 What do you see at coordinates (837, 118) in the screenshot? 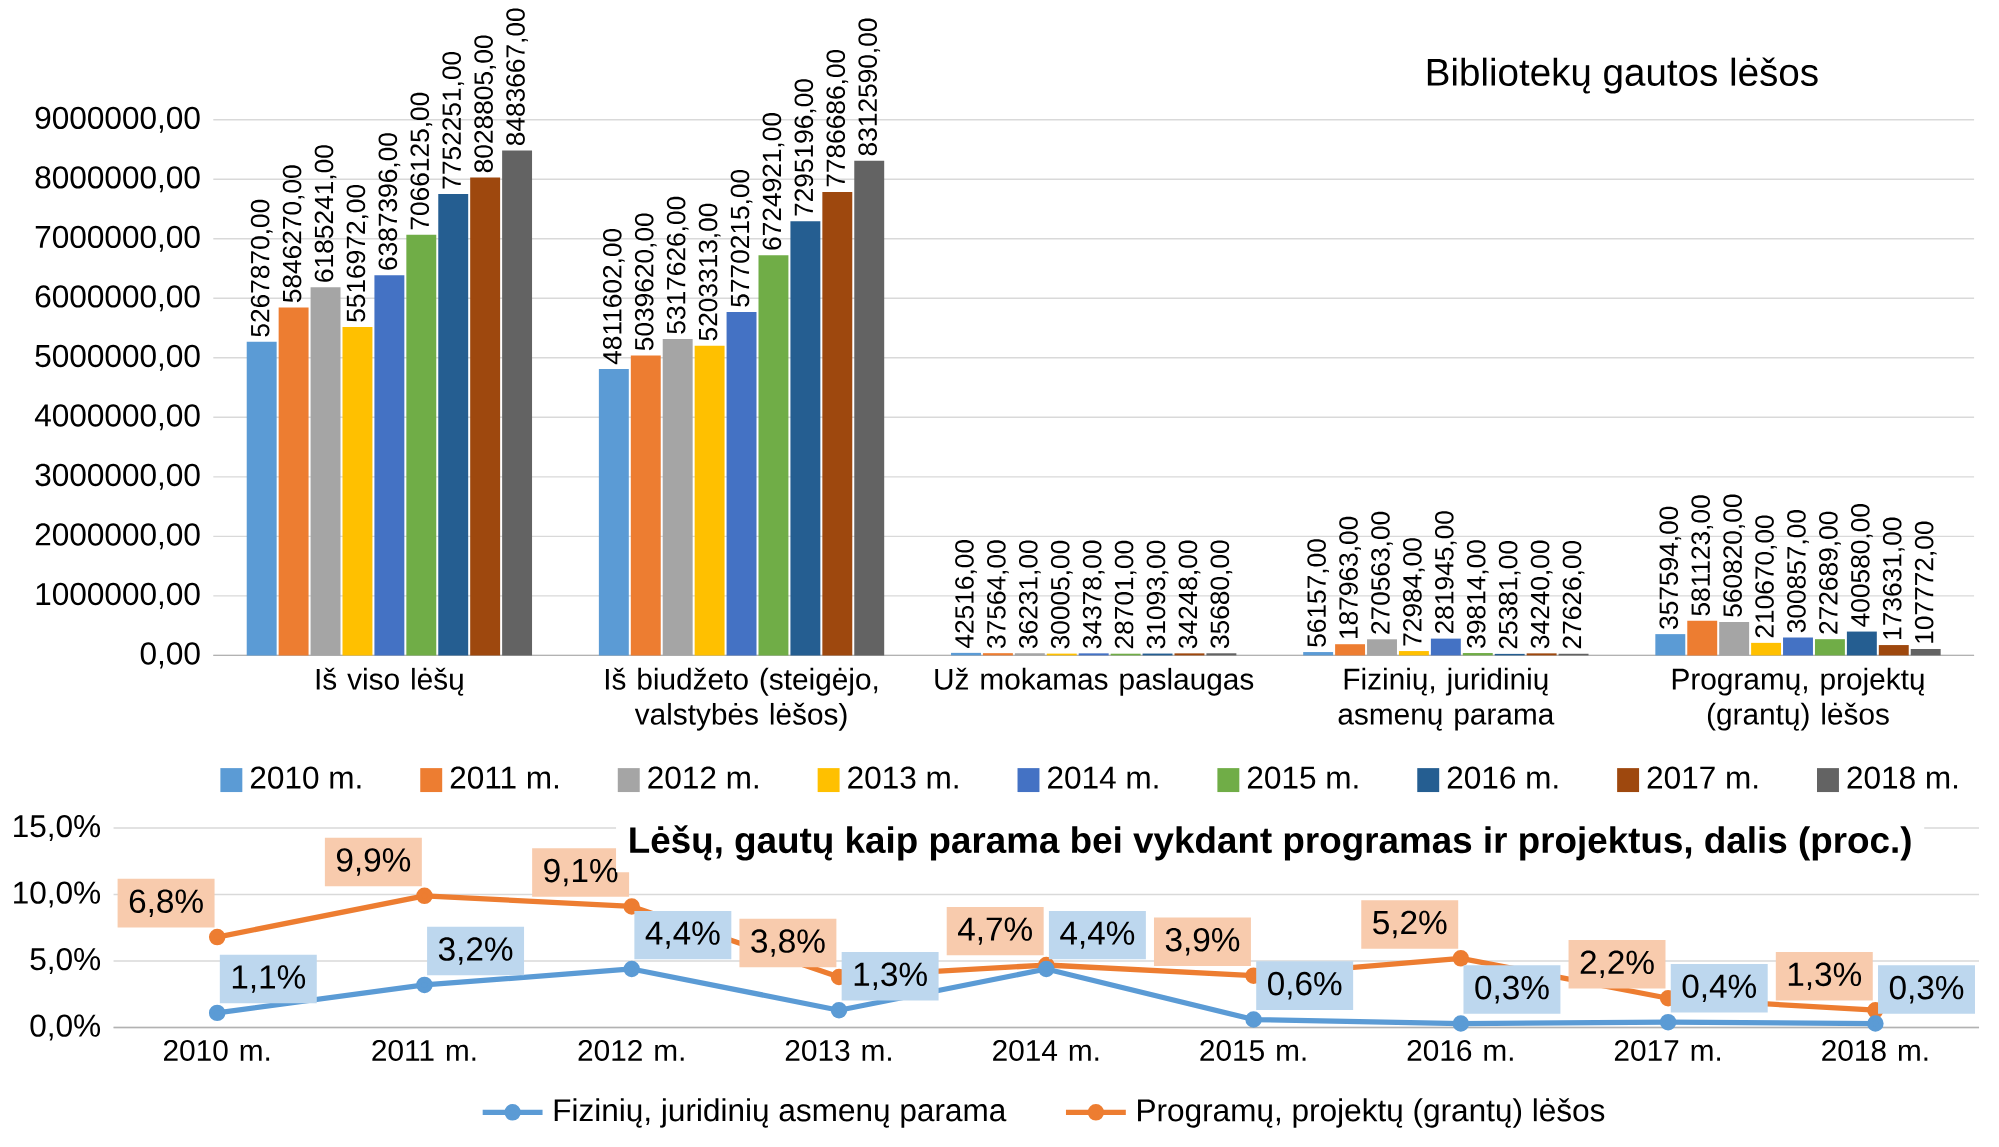
I see `data-label: 7786686,00` at bounding box center [837, 118].